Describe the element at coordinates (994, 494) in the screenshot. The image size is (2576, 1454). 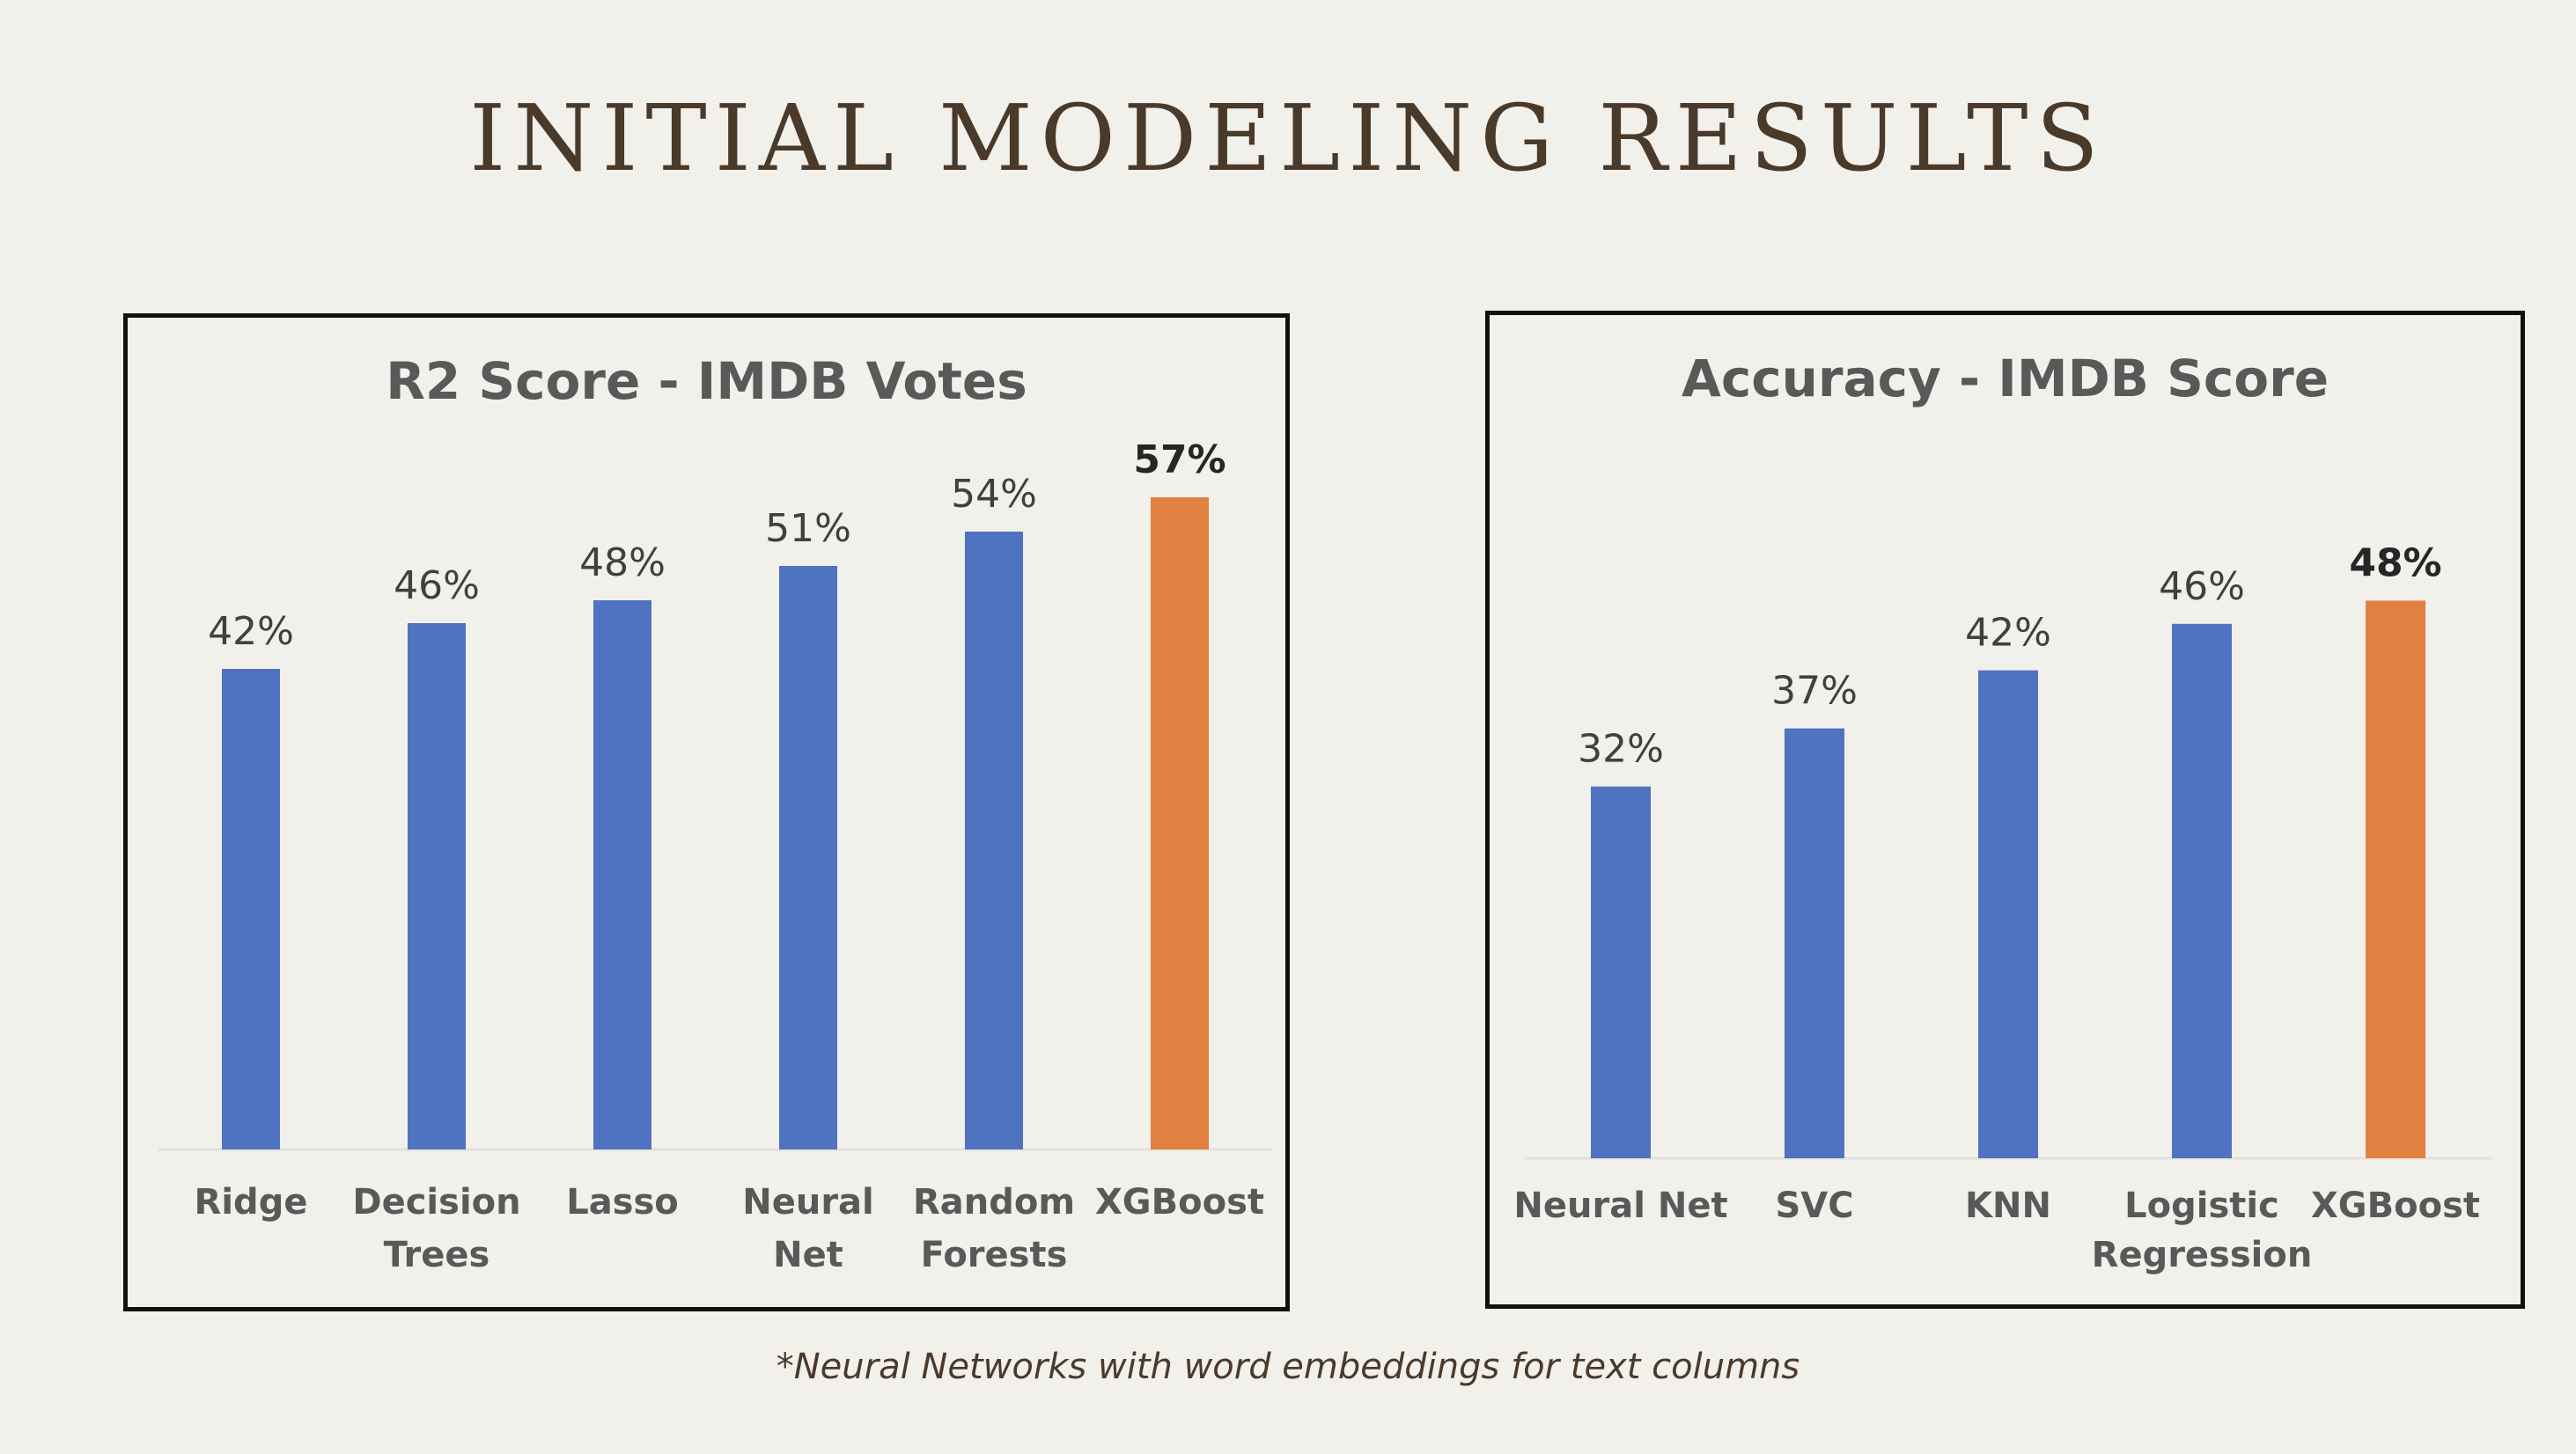
I see `data-label: 54%` at that location.